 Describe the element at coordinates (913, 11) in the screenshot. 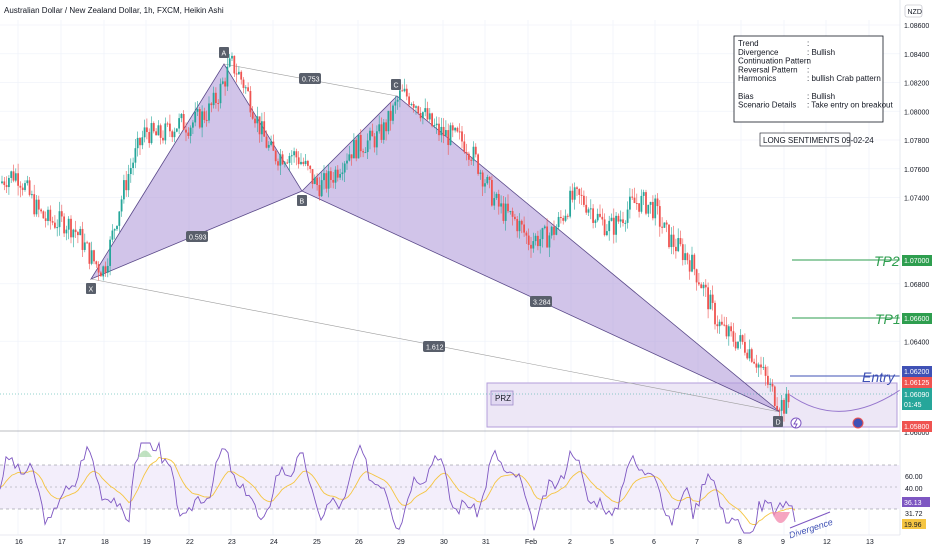

I see `currency-badge` at that location.